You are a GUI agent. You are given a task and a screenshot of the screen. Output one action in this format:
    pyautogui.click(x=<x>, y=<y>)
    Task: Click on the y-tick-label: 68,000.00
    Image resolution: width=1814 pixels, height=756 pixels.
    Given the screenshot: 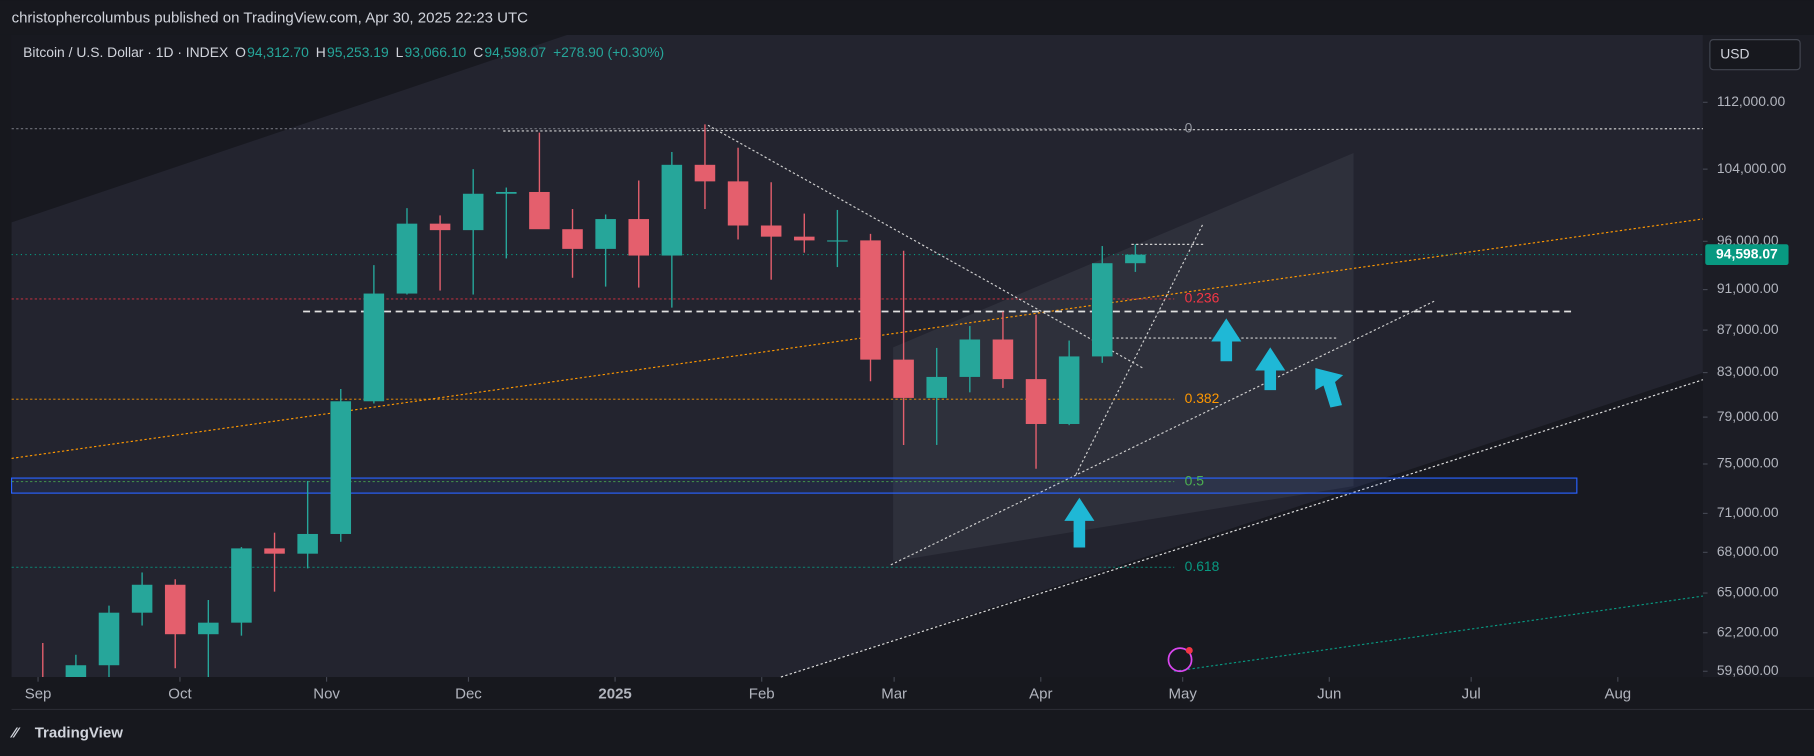 What is the action you would take?
    pyautogui.click(x=1748, y=551)
    